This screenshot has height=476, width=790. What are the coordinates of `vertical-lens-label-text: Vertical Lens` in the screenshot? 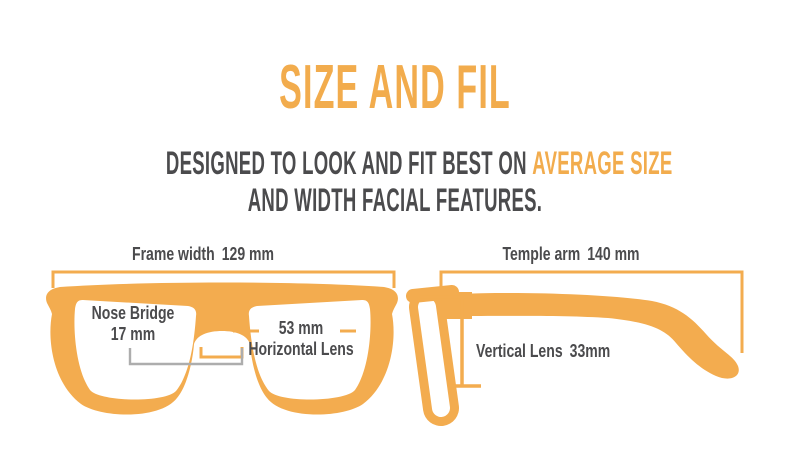 It's located at (519, 351).